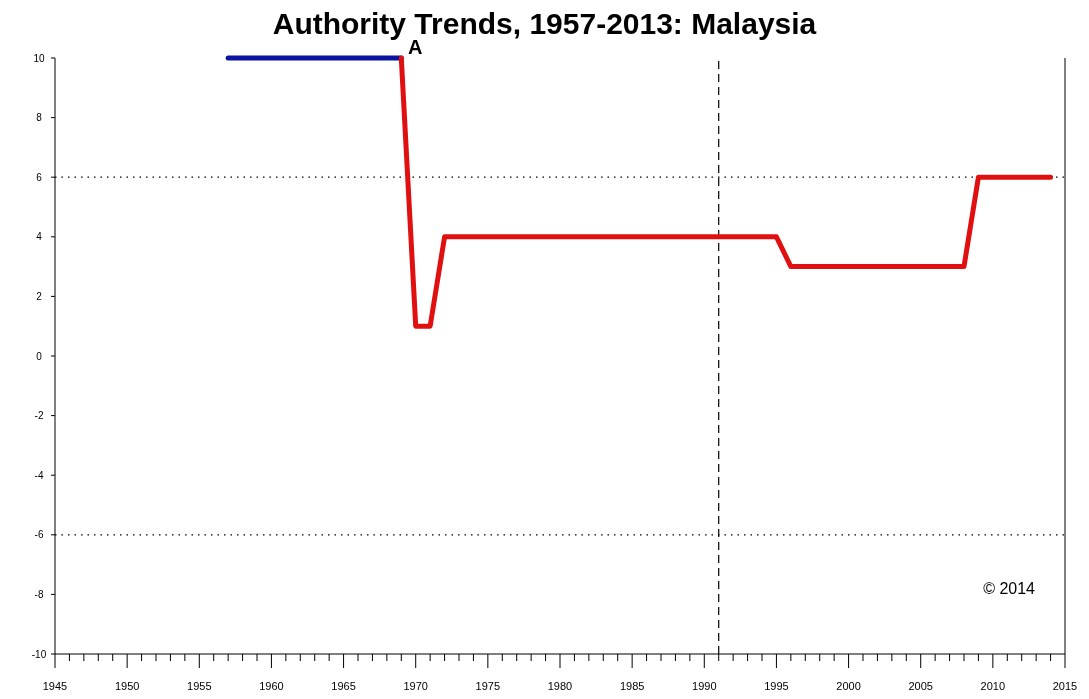 This screenshot has width=1089, height=699. What do you see at coordinates (39, 356) in the screenshot?
I see `y-tick-label: 0` at bounding box center [39, 356].